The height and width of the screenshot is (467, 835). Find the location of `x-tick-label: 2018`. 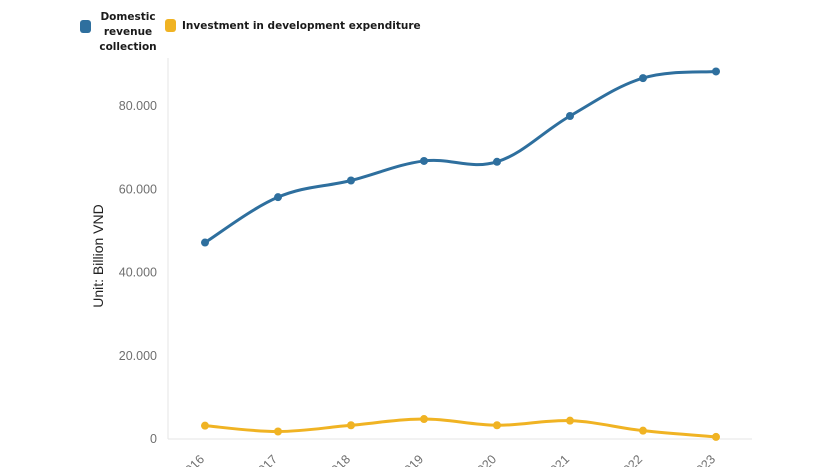

x-tick-label: 2018 is located at coordinates (339, 459).